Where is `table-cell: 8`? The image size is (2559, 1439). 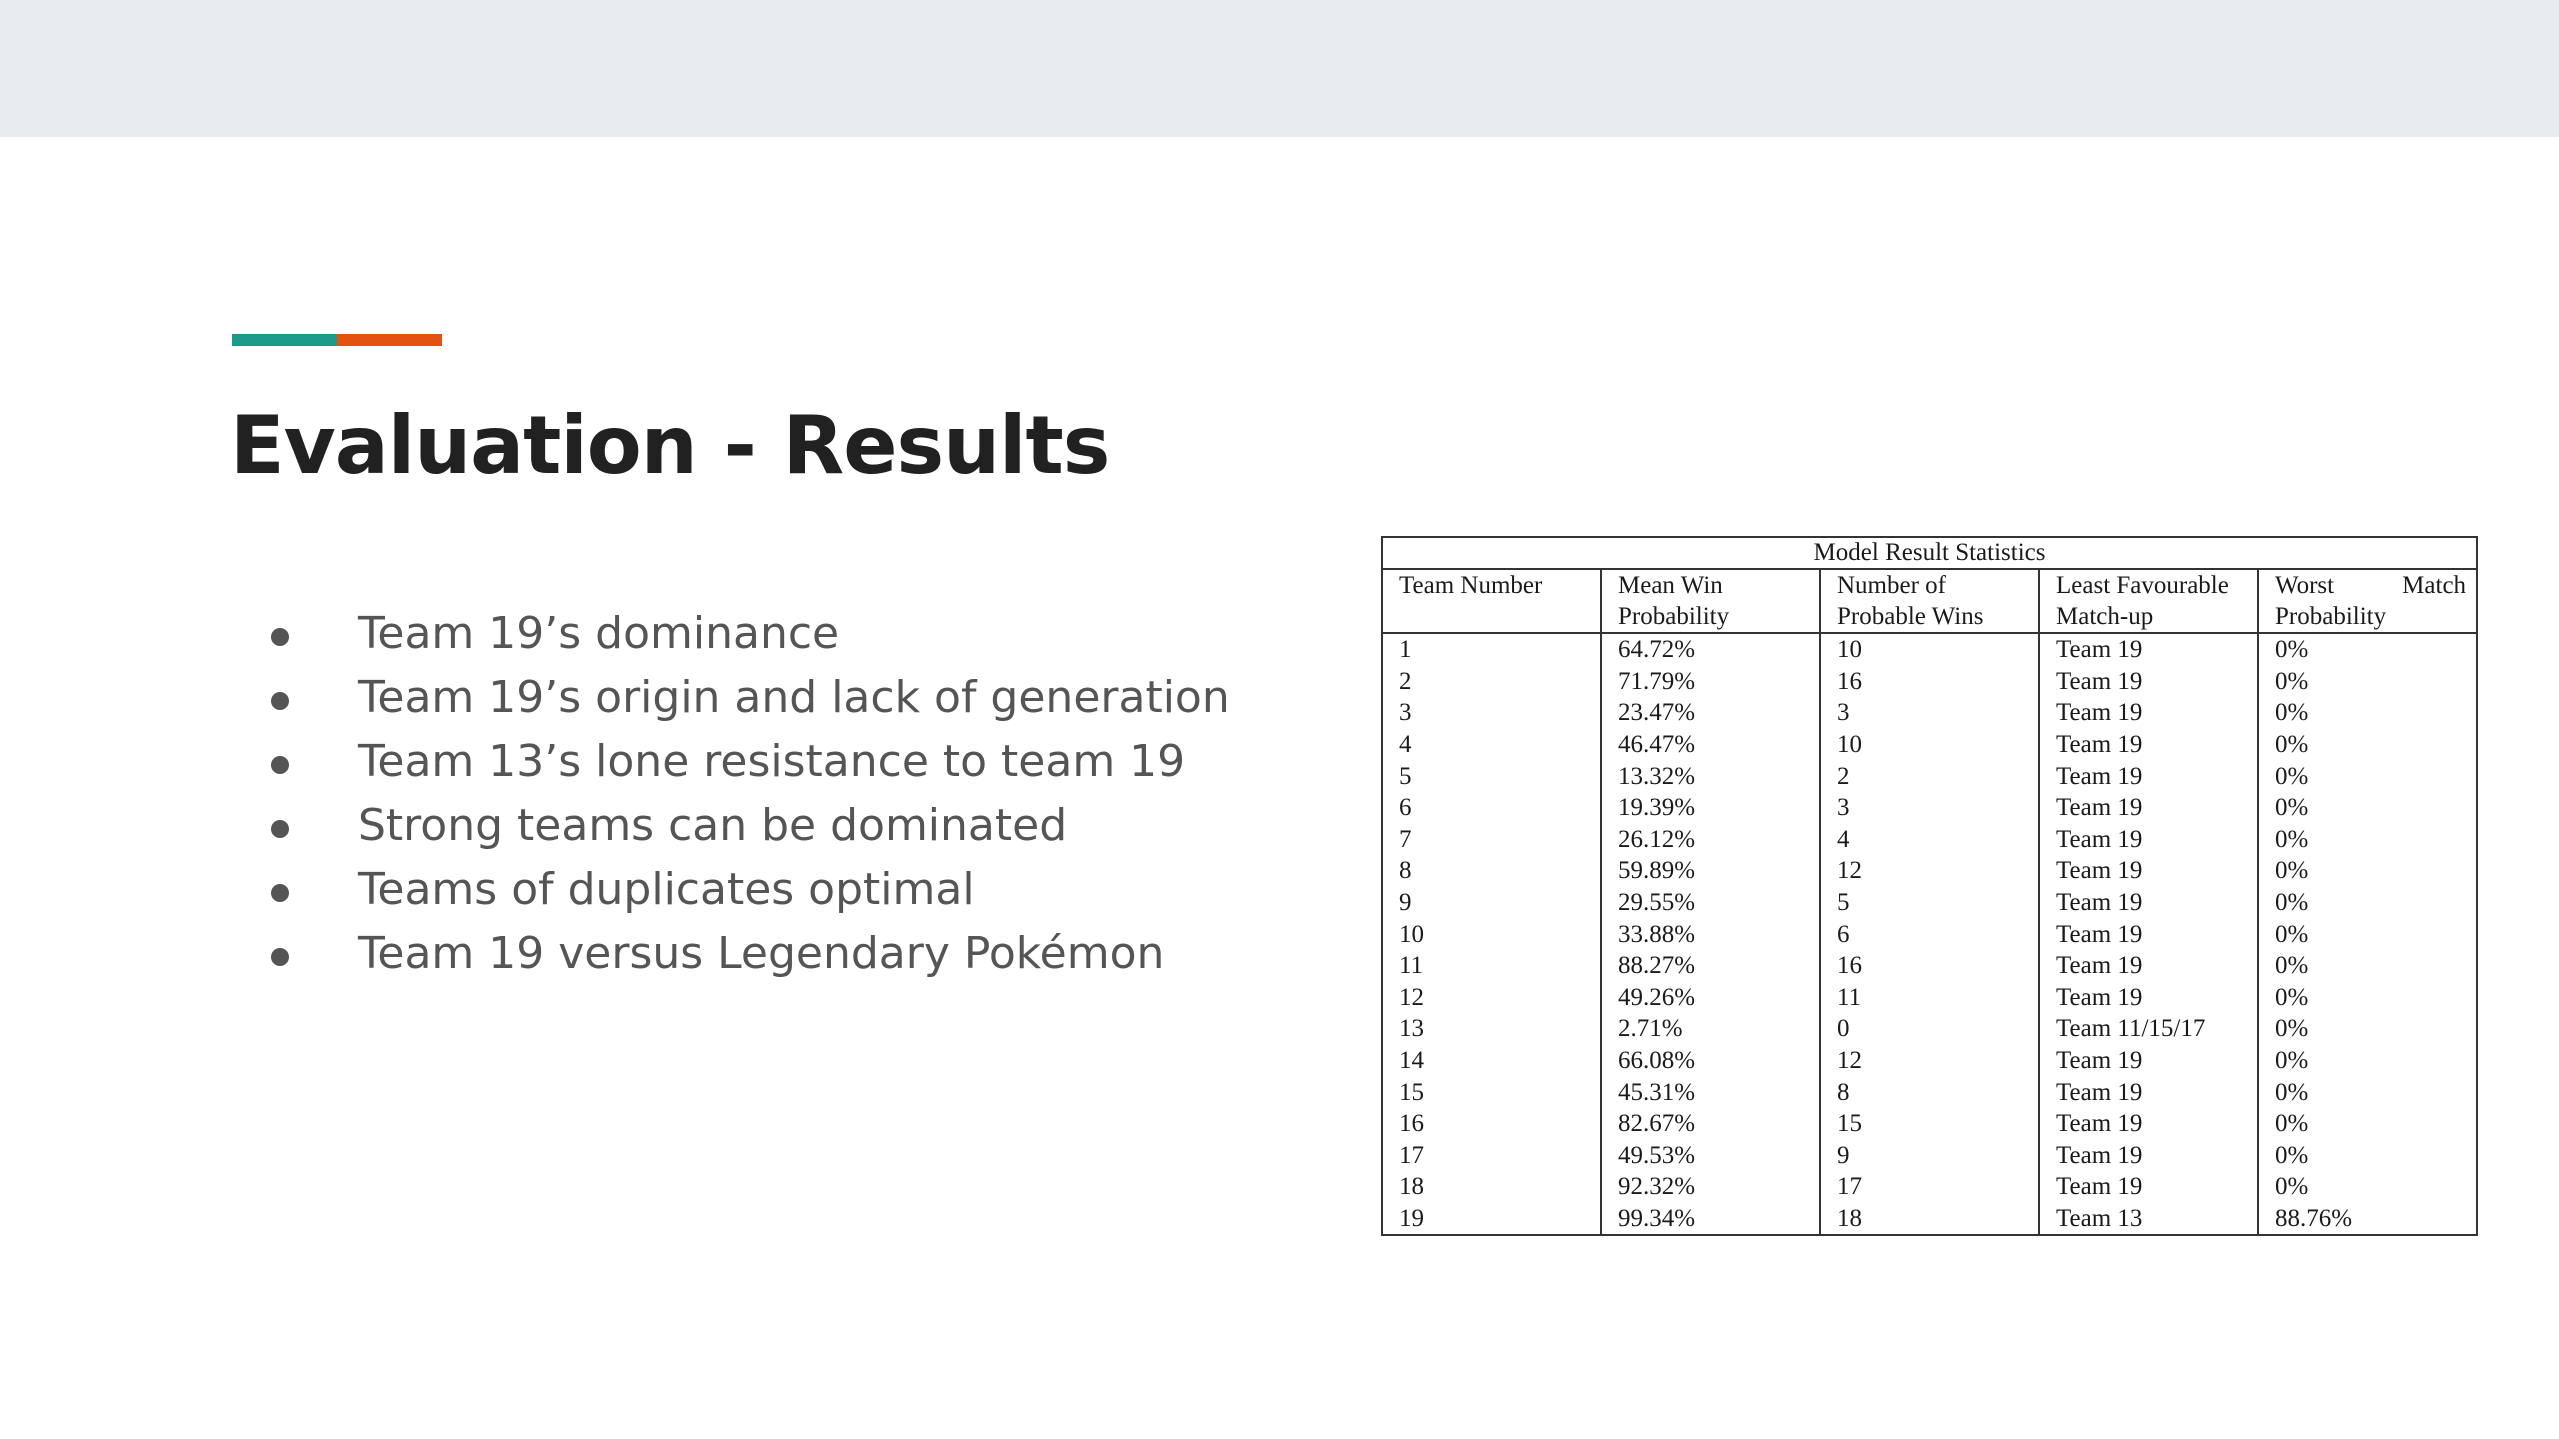 table-cell: 8 is located at coordinates (1930, 1092).